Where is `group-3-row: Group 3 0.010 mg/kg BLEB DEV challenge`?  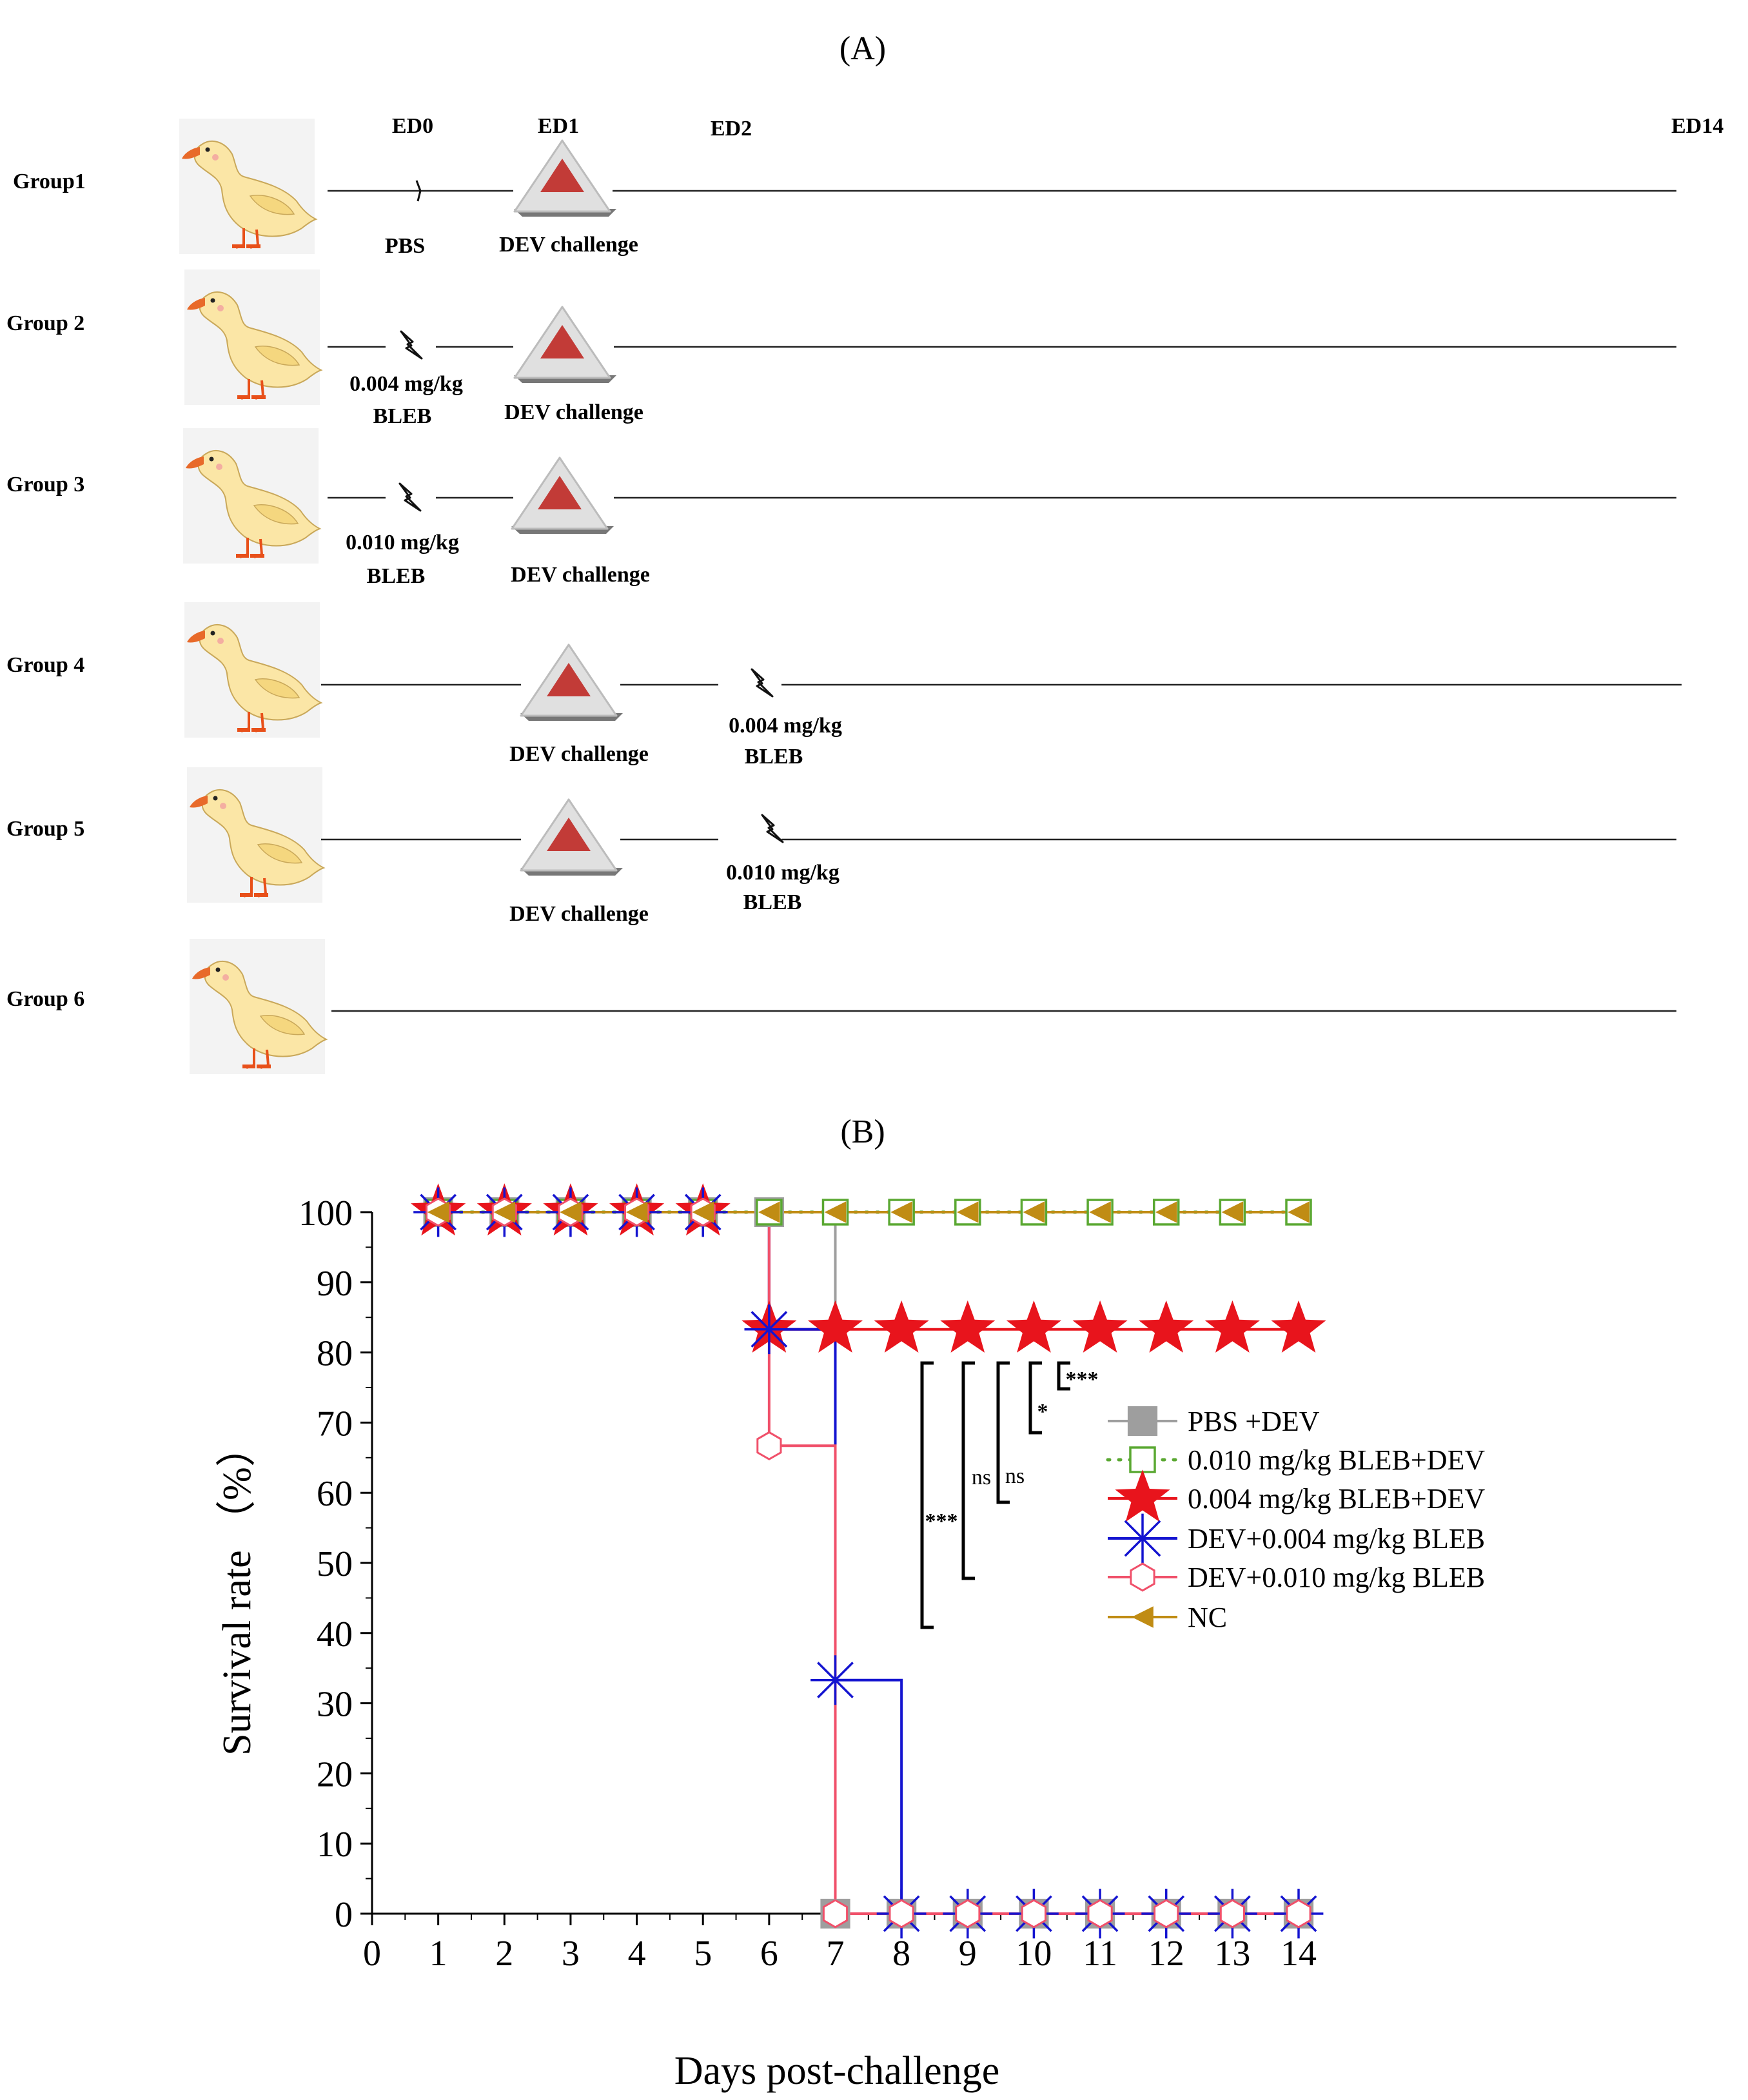
group-3-row: Group 3 0.010 mg/kg BLEB DEV challenge is located at coordinates (841, 508).